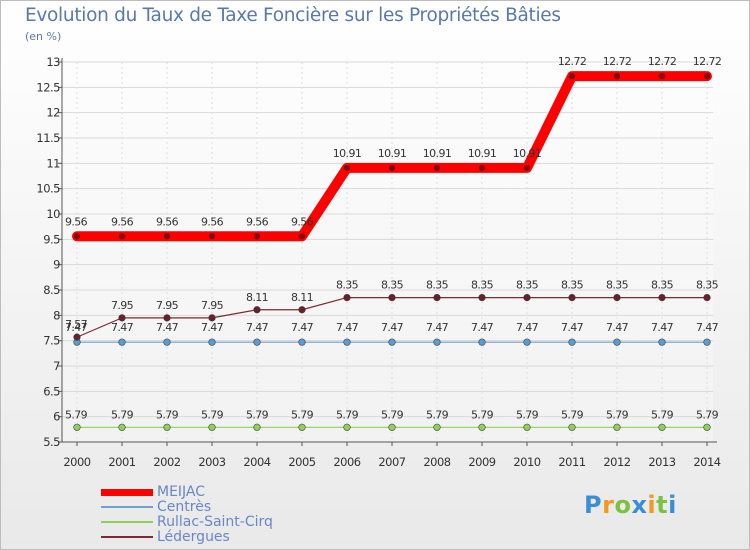  What do you see at coordinates (53, 113) in the screenshot?
I see `y-tick-label: 12` at bounding box center [53, 113].